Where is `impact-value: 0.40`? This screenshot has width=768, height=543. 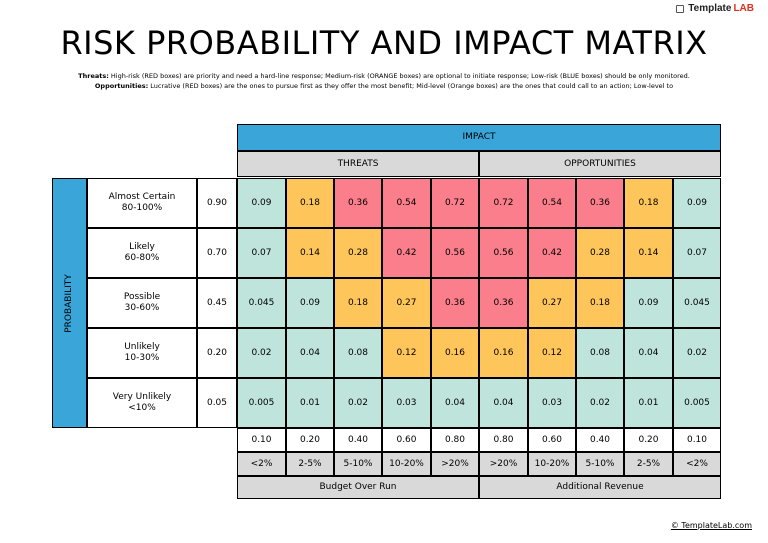 impact-value: 0.40 is located at coordinates (600, 440).